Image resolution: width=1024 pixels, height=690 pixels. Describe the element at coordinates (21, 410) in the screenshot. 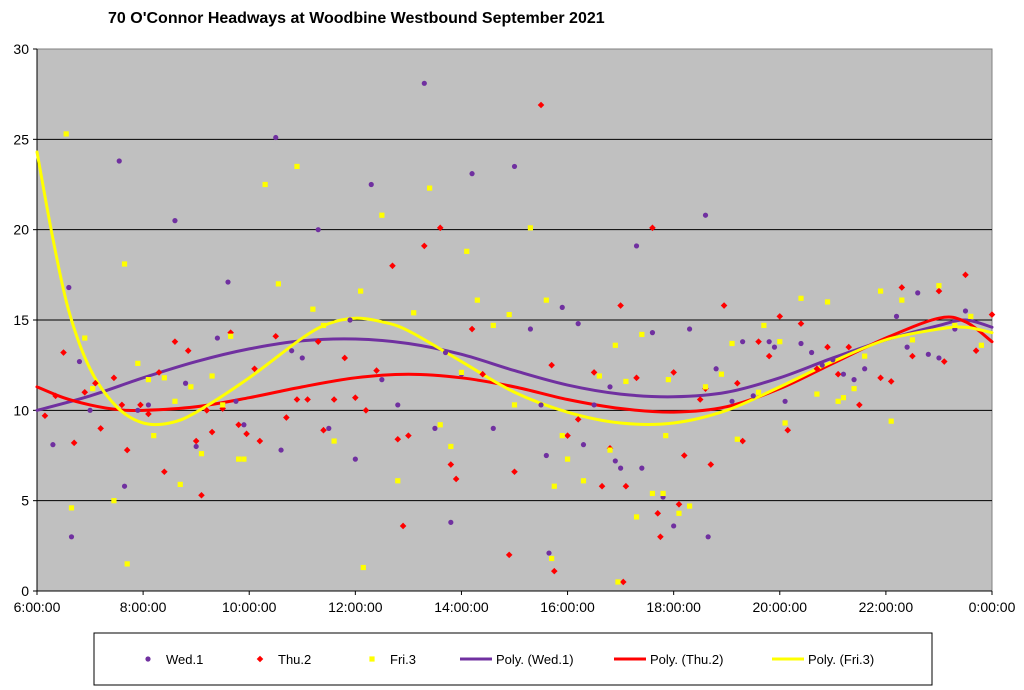

I see `y-tick-label: 10` at that location.